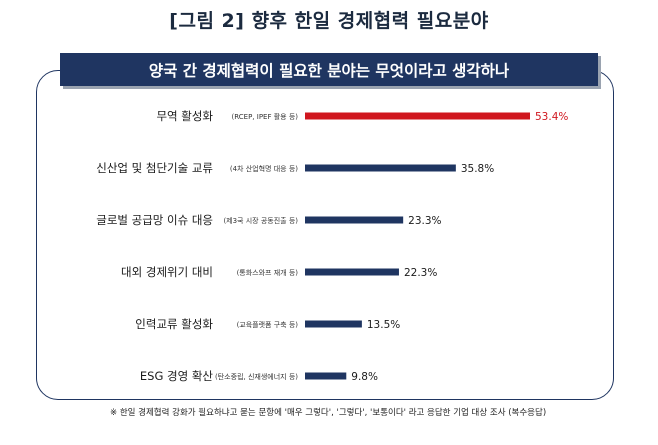  What do you see at coordinates (184, 116) in the screenshot?
I see `category-label: 무역 활성화` at bounding box center [184, 116].